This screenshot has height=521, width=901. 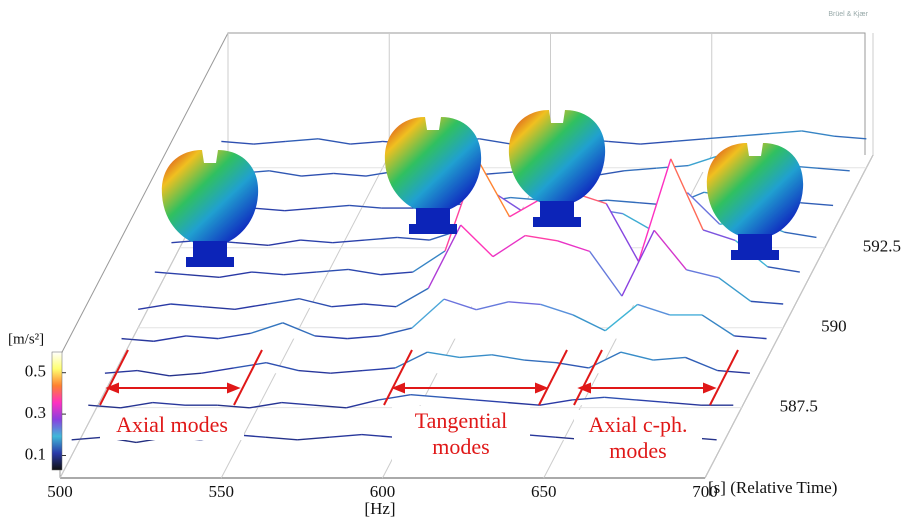 I want to click on colorbar, so click(x=57, y=411).